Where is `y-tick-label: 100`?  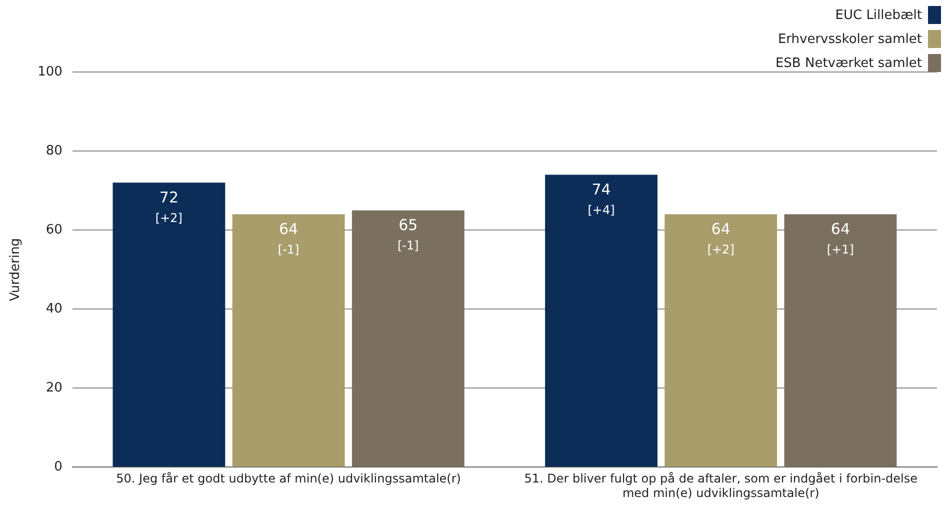 y-tick-label: 100 is located at coordinates (50, 72).